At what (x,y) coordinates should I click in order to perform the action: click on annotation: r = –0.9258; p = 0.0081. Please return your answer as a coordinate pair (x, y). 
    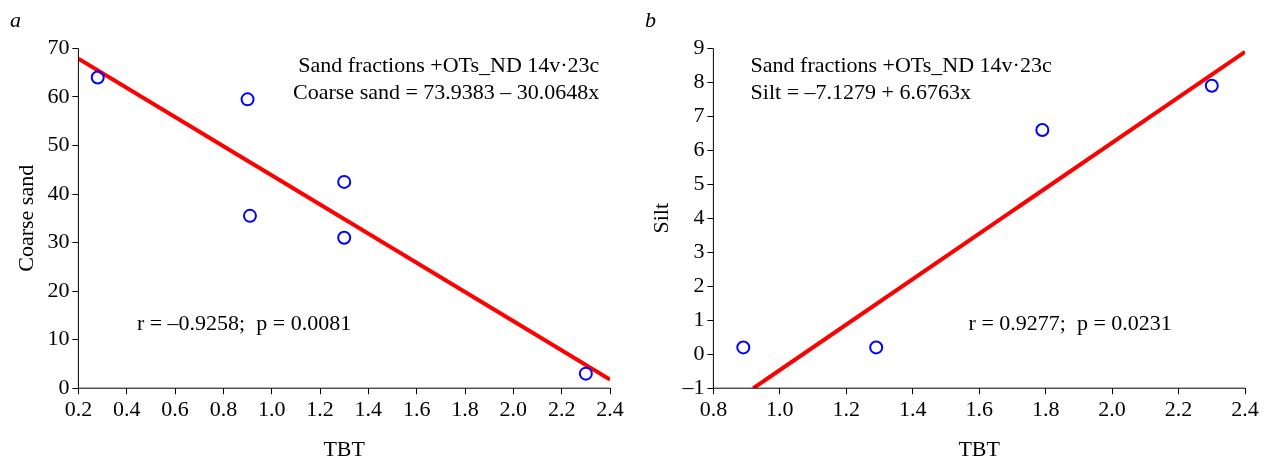
    Looking at the image, I should click on (244, 323).